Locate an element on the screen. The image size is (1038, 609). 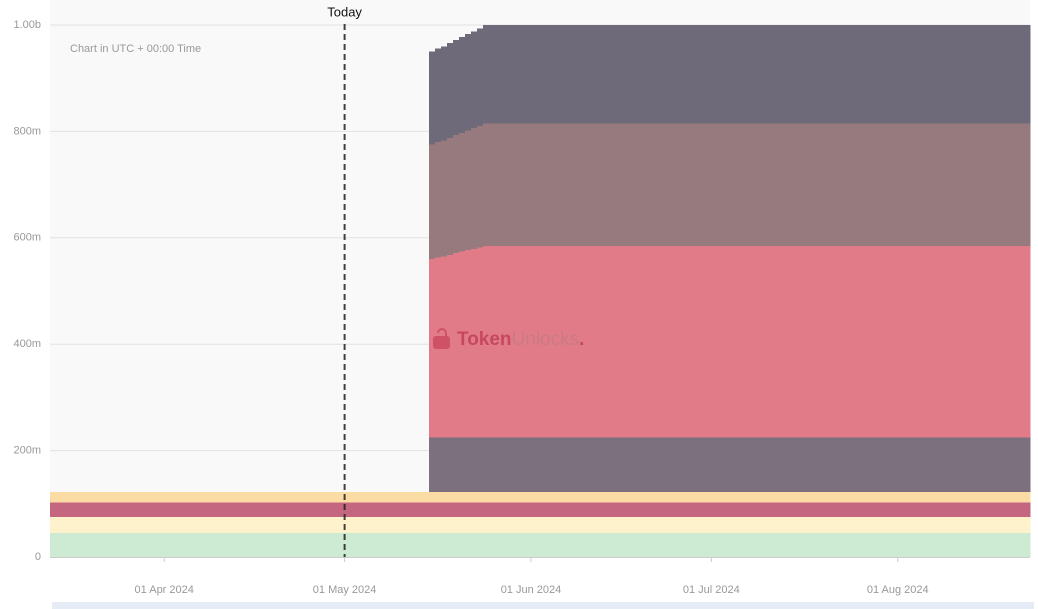
y-tick-label: 0 is located at coordinates (38, 557).